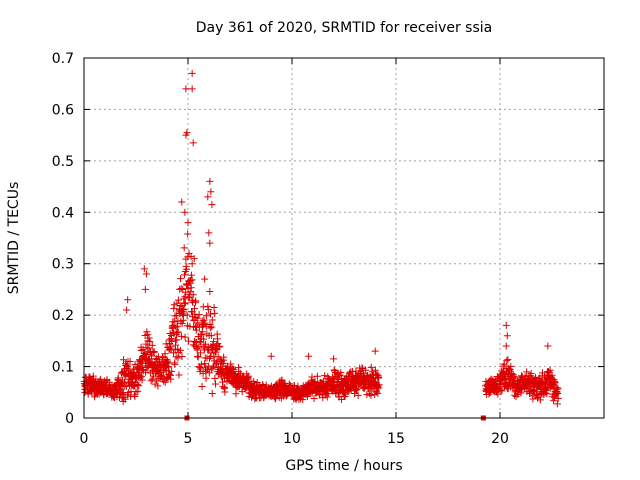 This screenshot has width=640, height=480. I want to click on x-tick-label: 20, so click(500, 439).